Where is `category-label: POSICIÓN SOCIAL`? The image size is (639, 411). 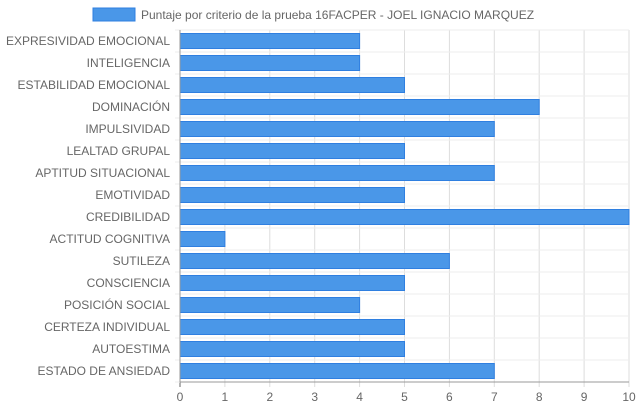
category-label: POSICIÓN SOCIAL is located at coordinates (117, 304).